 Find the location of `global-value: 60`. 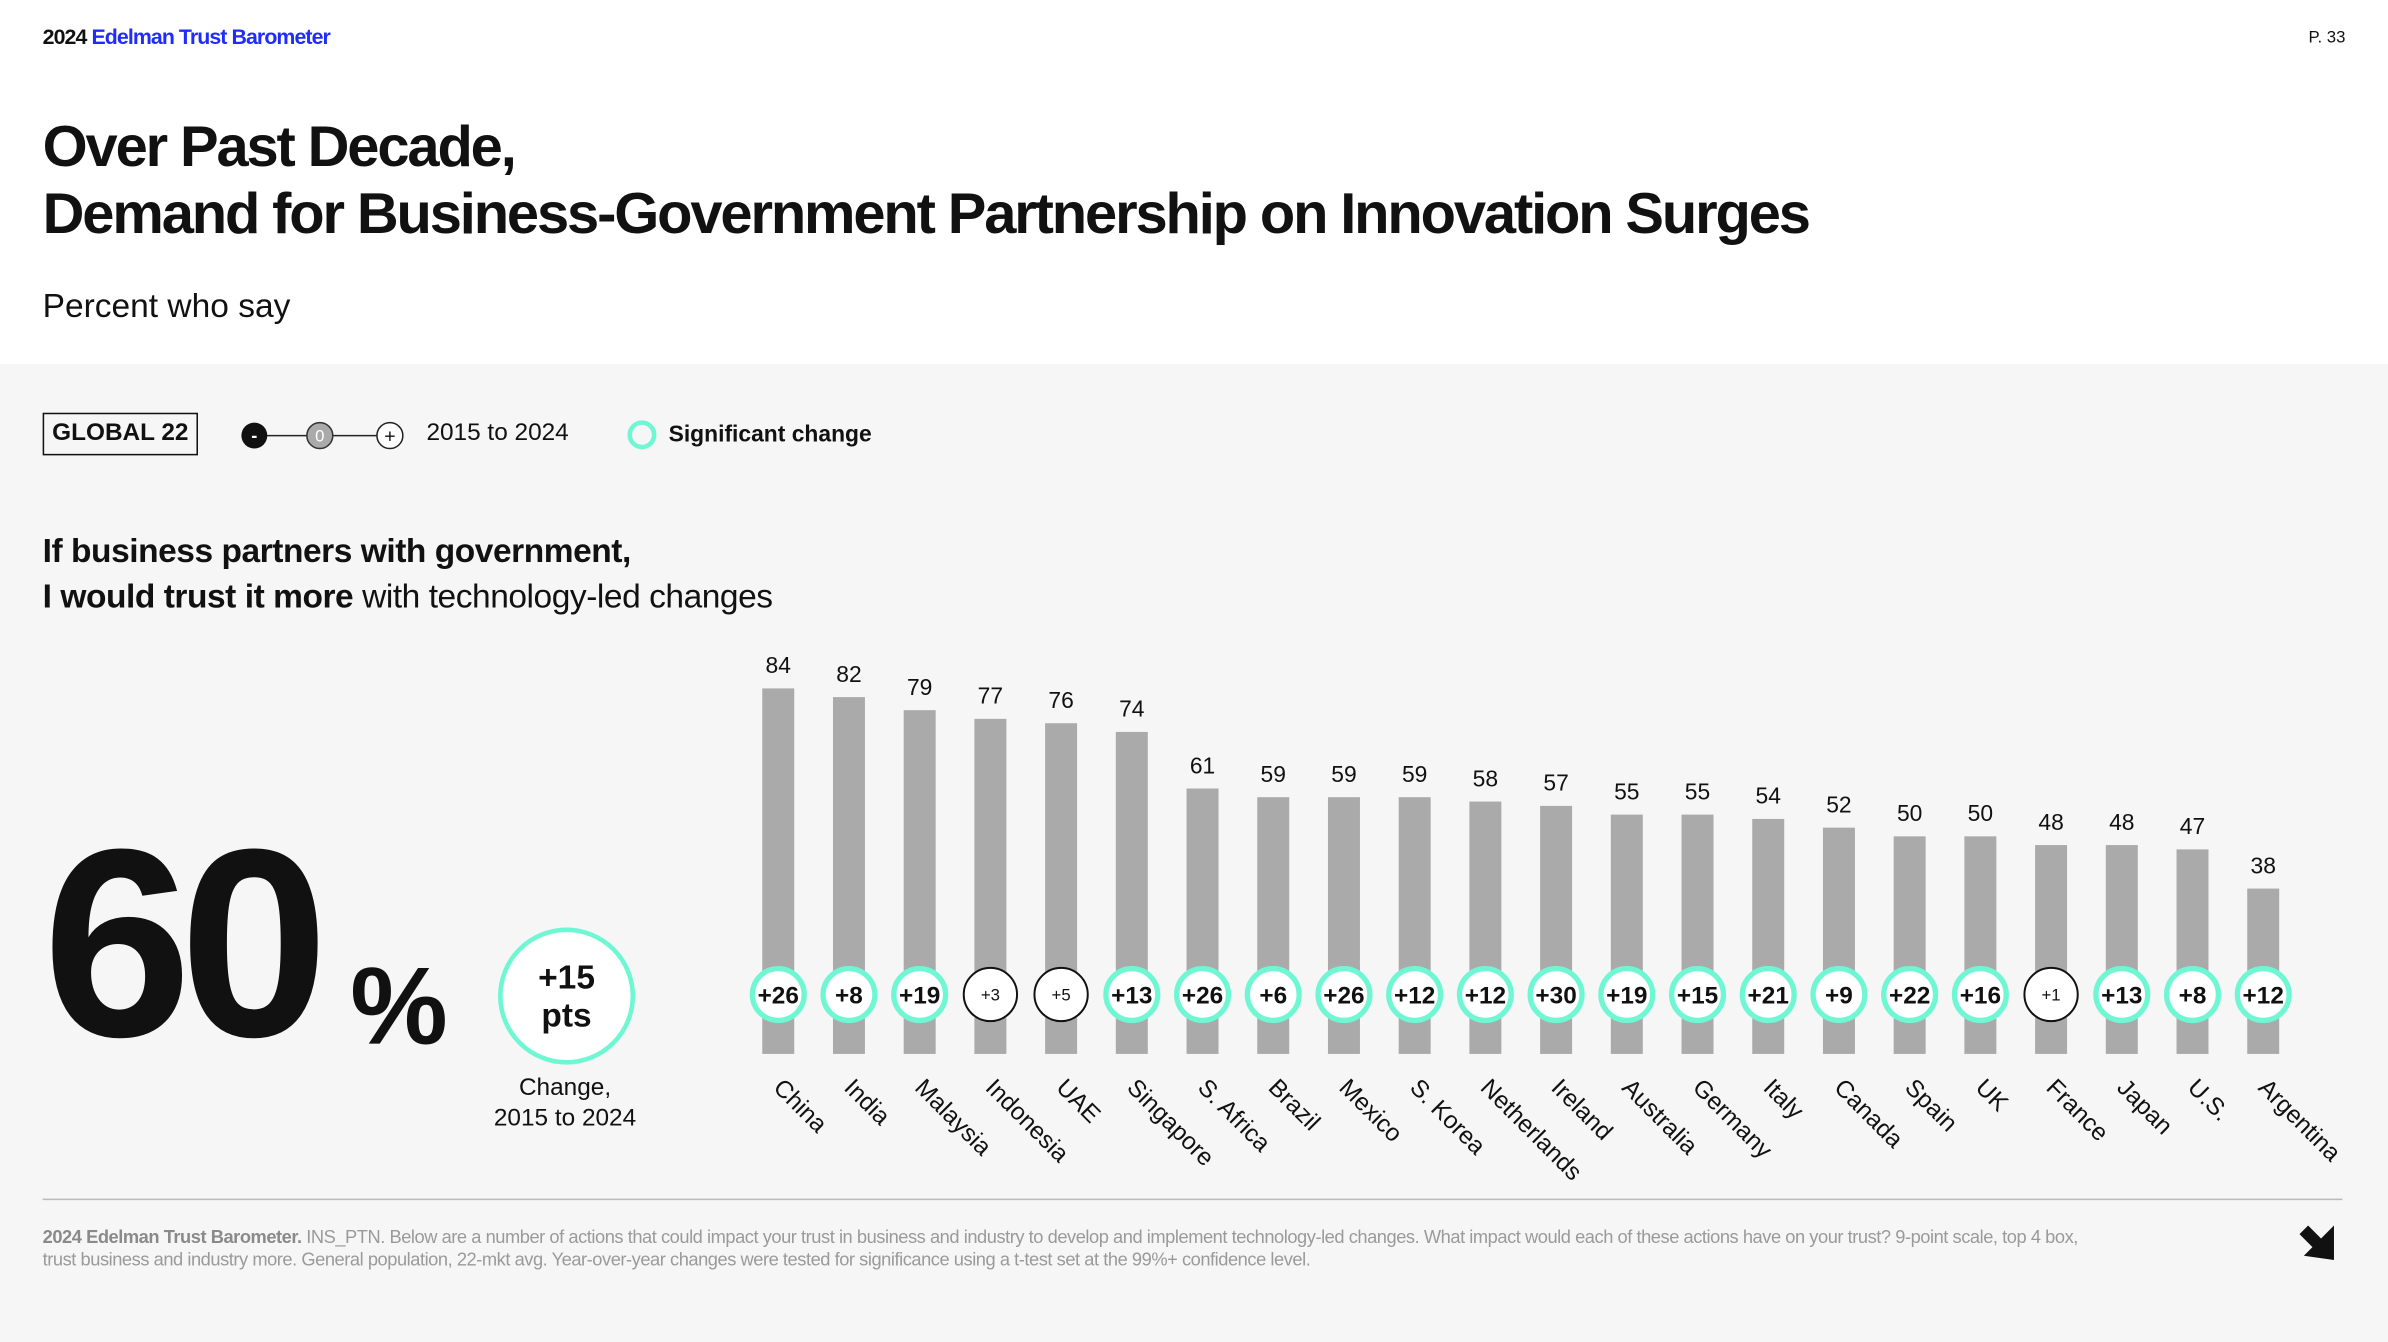

global-value: 60 is located at coordinates (185, 944).